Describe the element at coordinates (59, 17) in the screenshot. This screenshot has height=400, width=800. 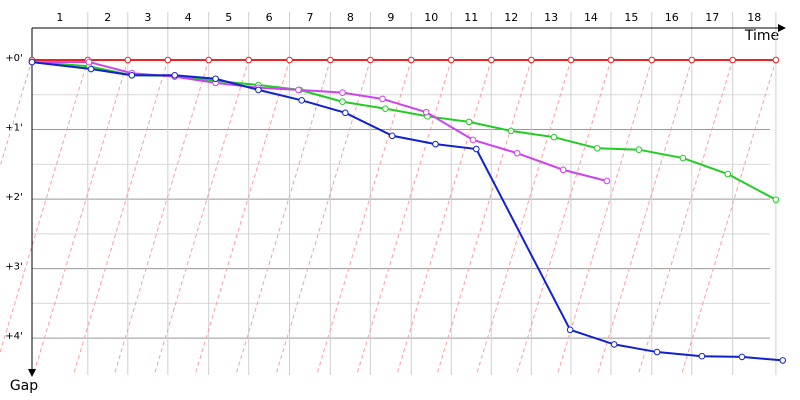
I see `lap-label: 1` at that location.